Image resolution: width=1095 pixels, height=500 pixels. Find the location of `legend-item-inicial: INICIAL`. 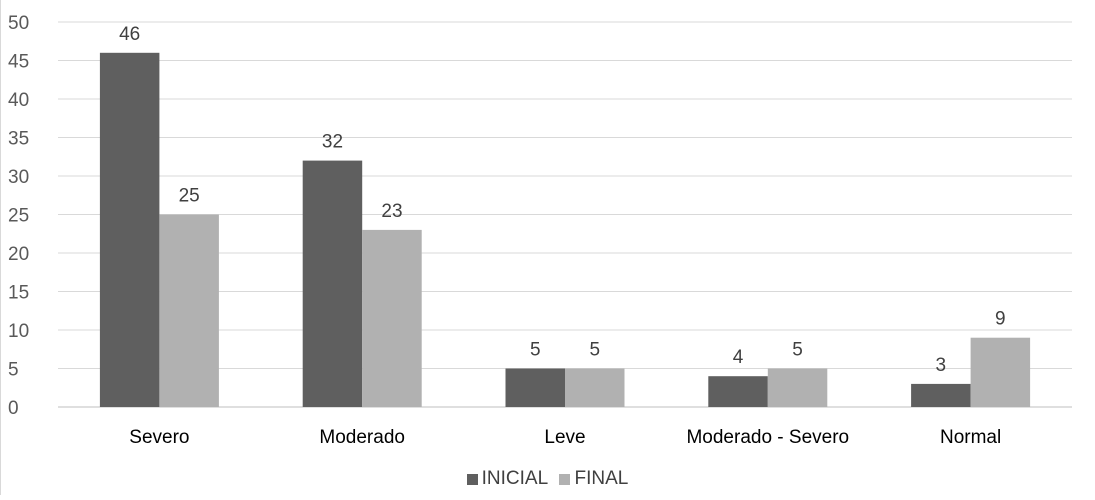

legend-item-inicial: INICIAL is located at coordinates (507, 479).